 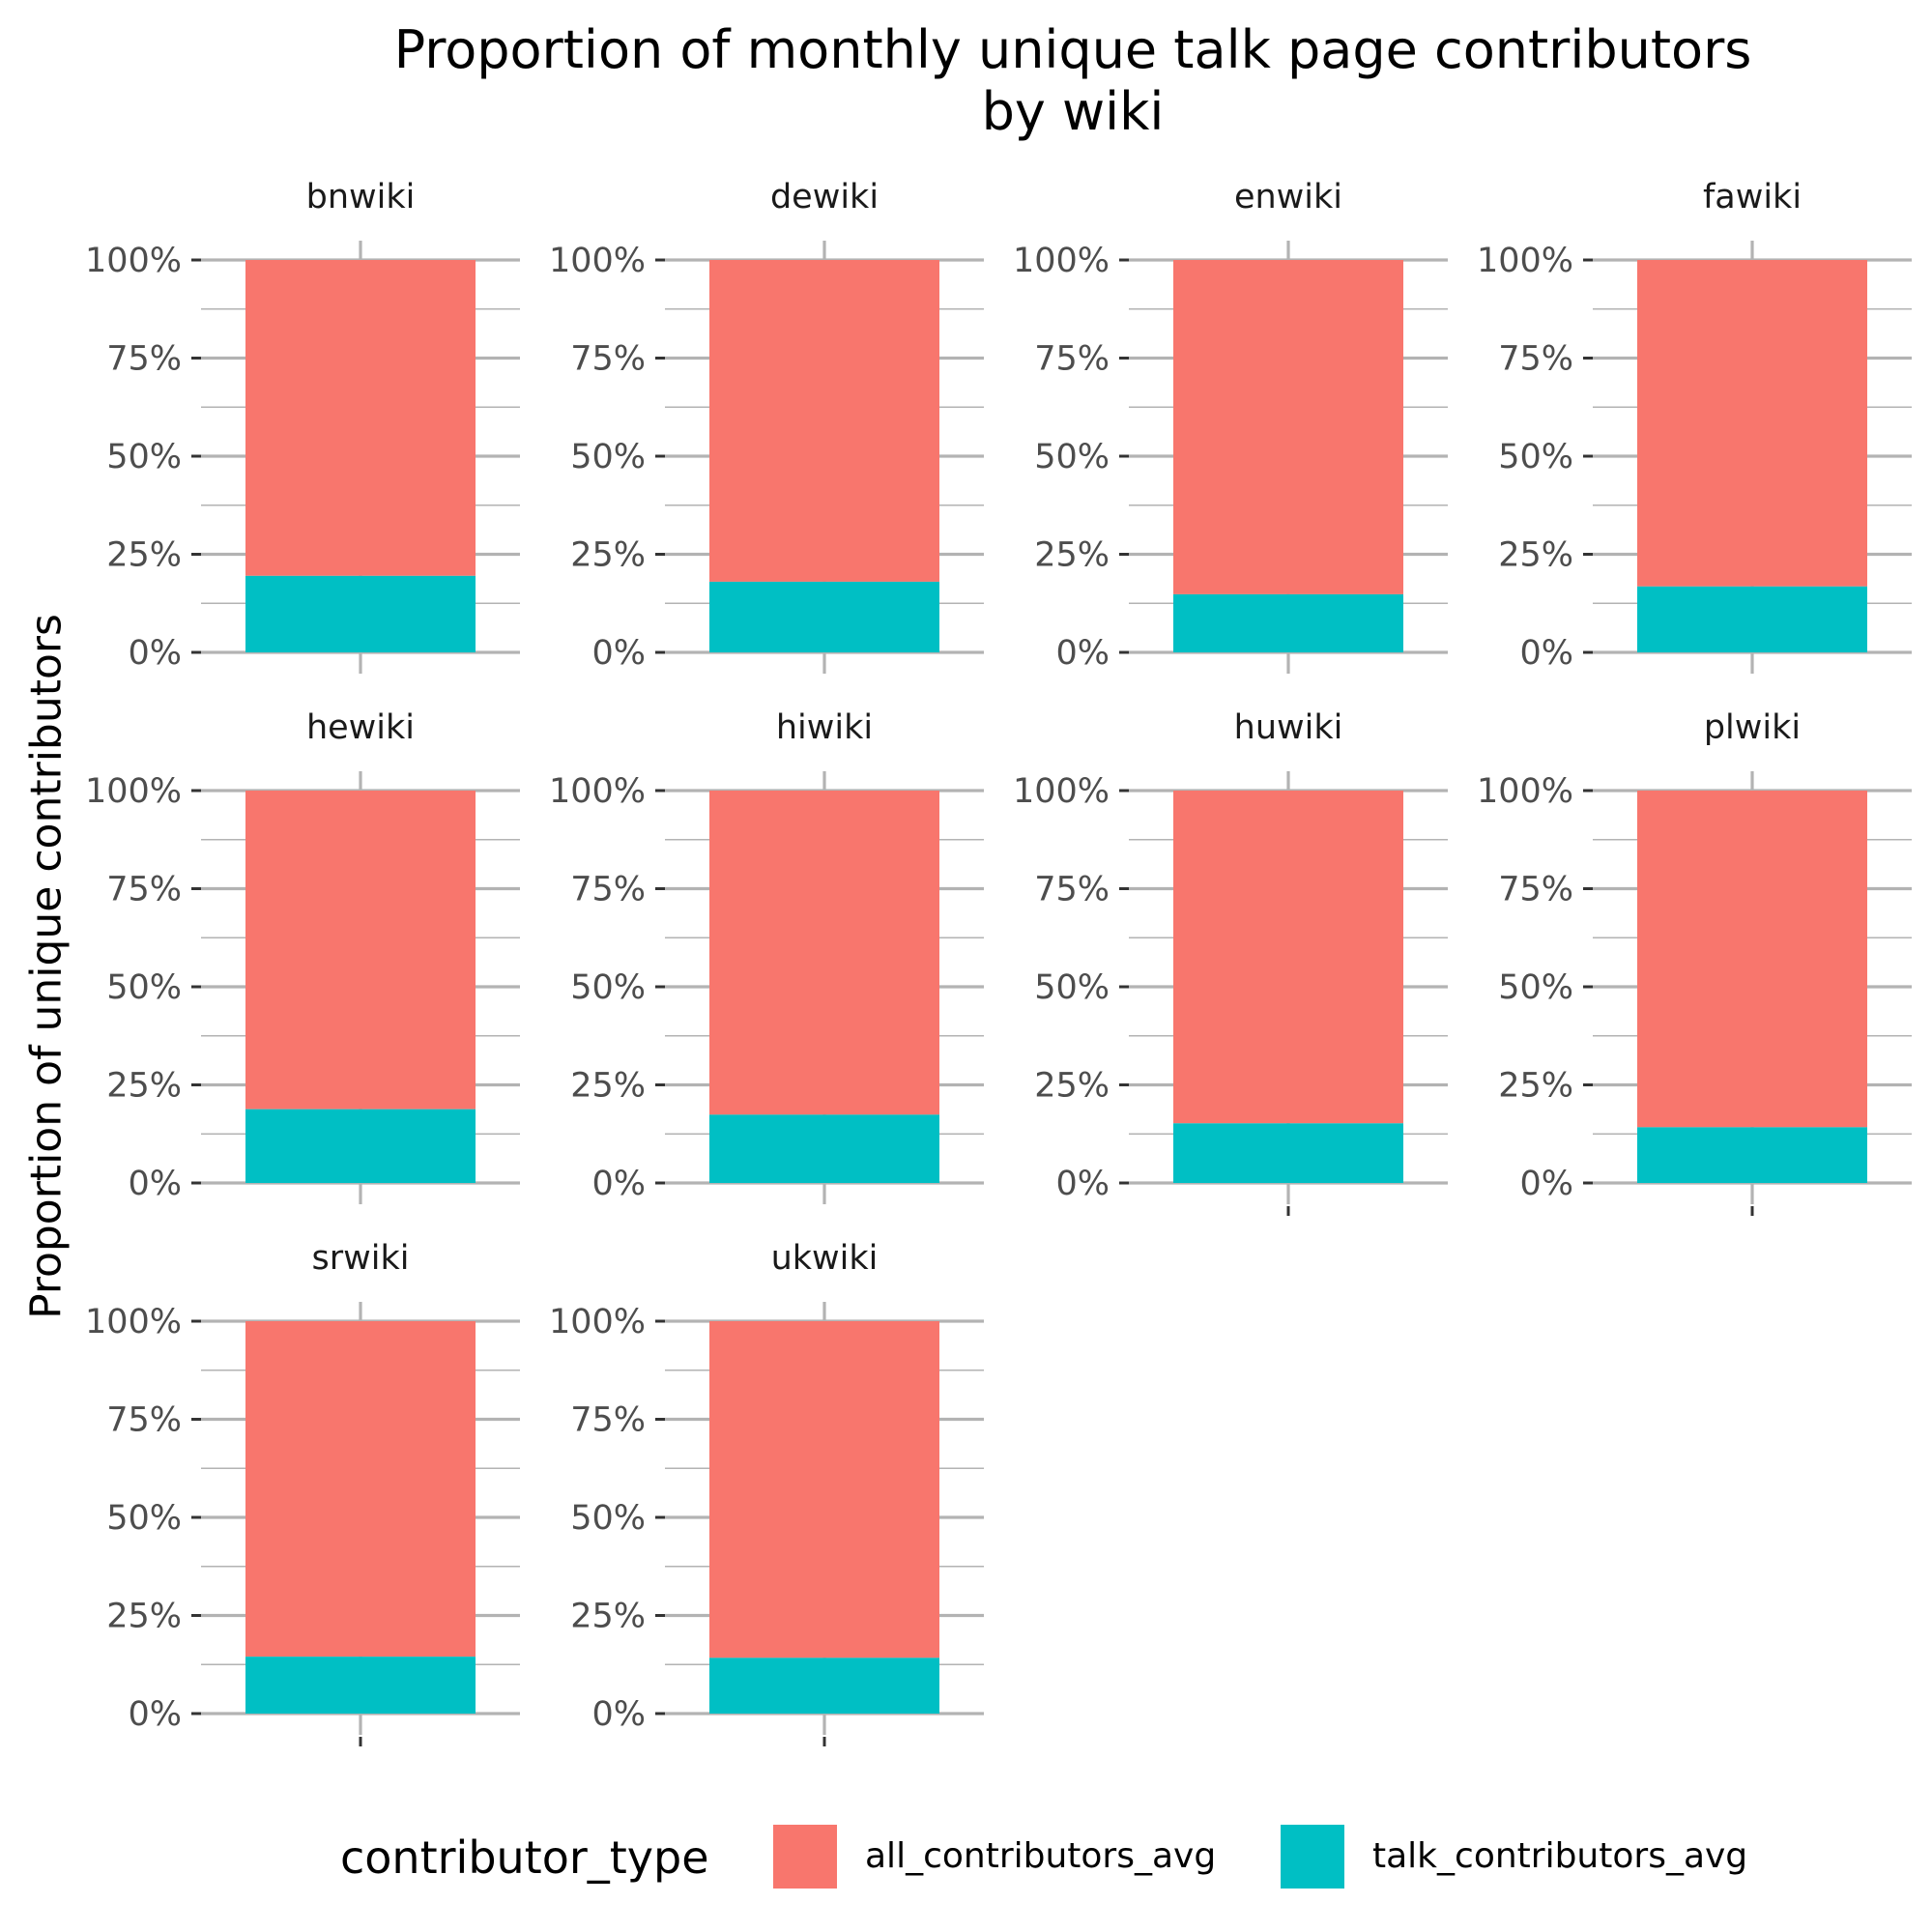 I want to click on facet-label-hiwiki: hiwiki, so click(x=825, y=727).